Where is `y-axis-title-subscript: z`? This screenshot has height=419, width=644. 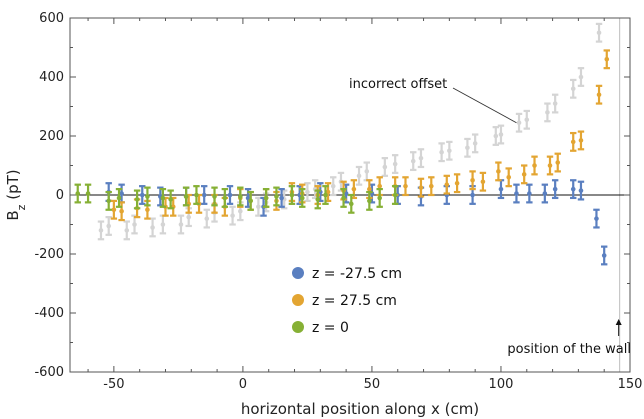
y-axis-title-subscript: z is located at coordinates (21, 207).